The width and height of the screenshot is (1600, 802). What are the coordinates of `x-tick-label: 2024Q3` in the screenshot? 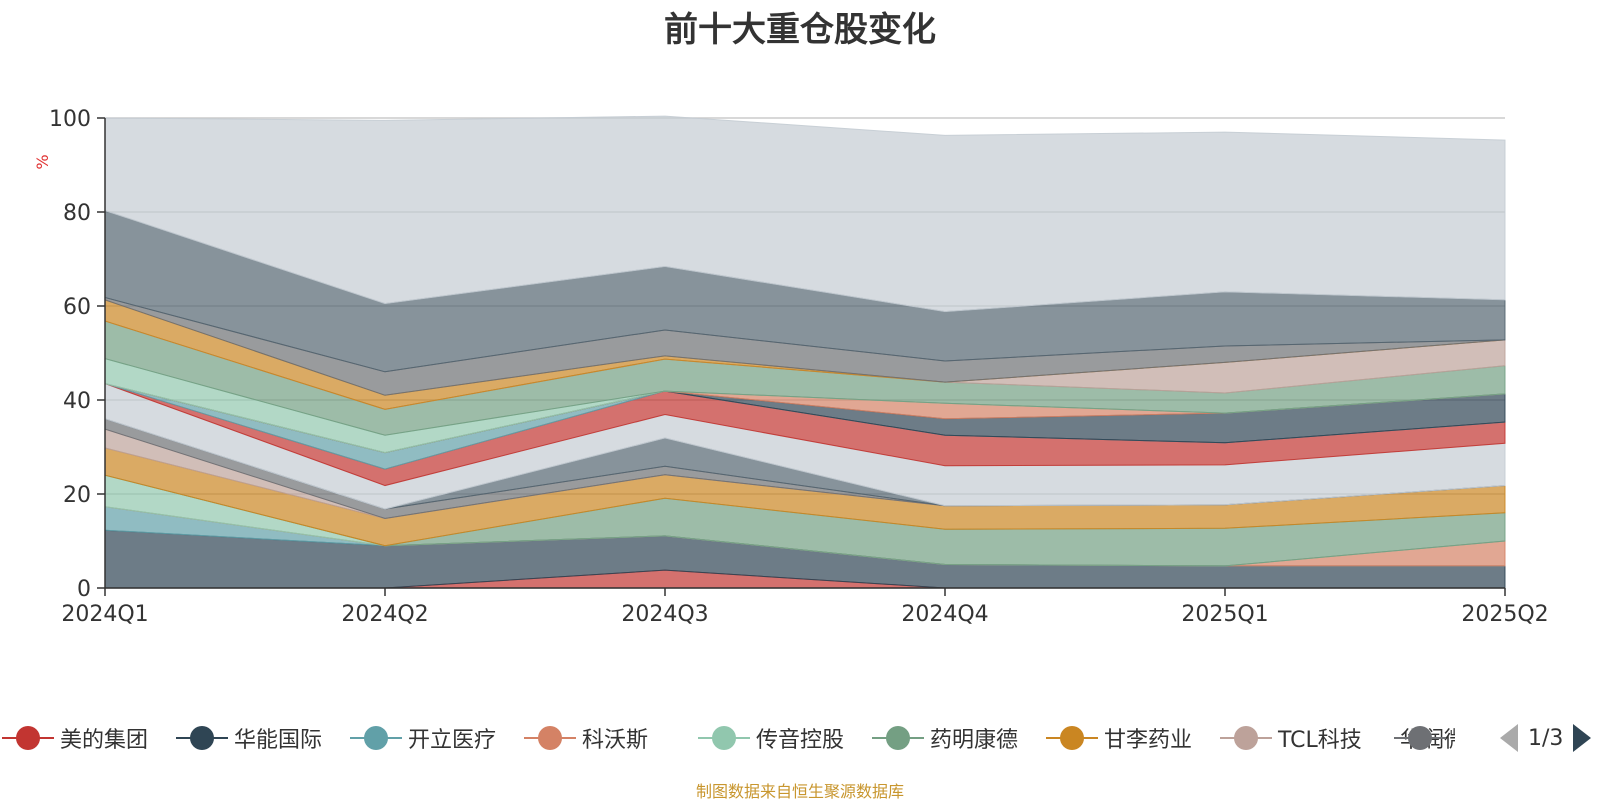 It's located at (664, 614).